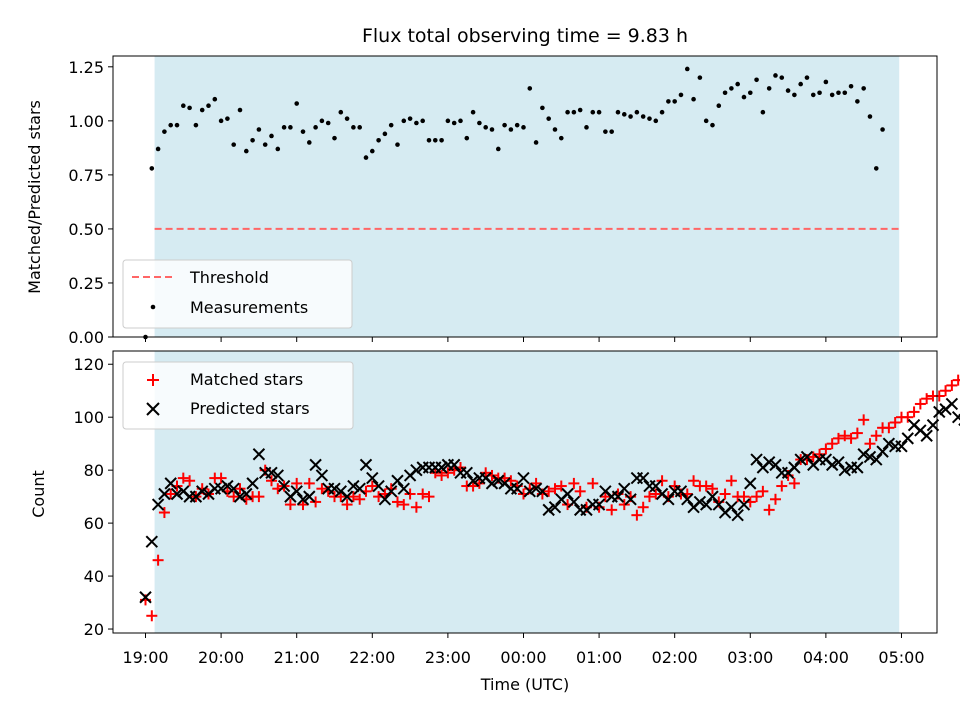 This screenshot has width=960, height=720. What do you see at coordinates (249, 307) in the screenshot?
I see `measurements-legend-label: Measurements` at bounding box center [249, 307].